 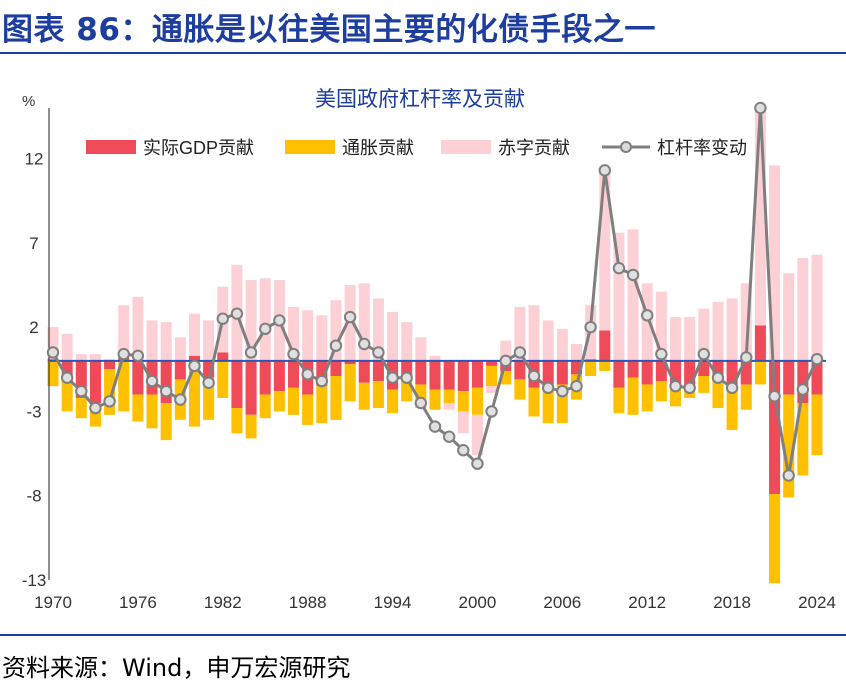 I want to click on y-tick-label: -13, so click(x=34, y=580).